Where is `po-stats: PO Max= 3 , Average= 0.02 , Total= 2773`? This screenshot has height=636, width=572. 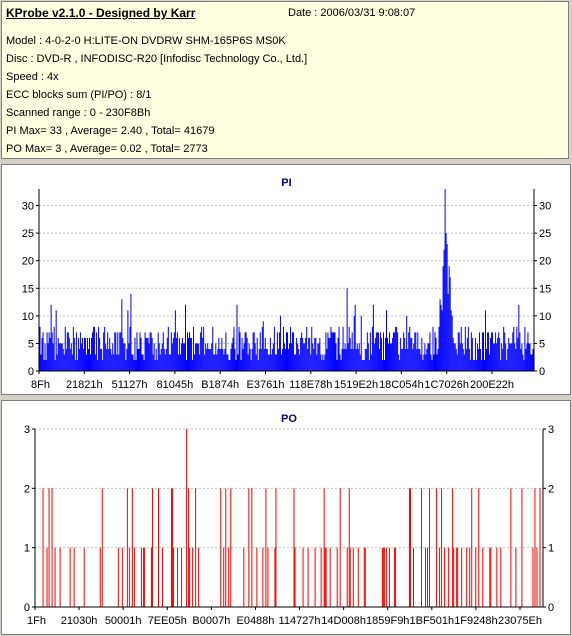 po-stats: PO Max= 3 , Average= 0.02 , Total= 2773 is located at coordinates (107, 149).